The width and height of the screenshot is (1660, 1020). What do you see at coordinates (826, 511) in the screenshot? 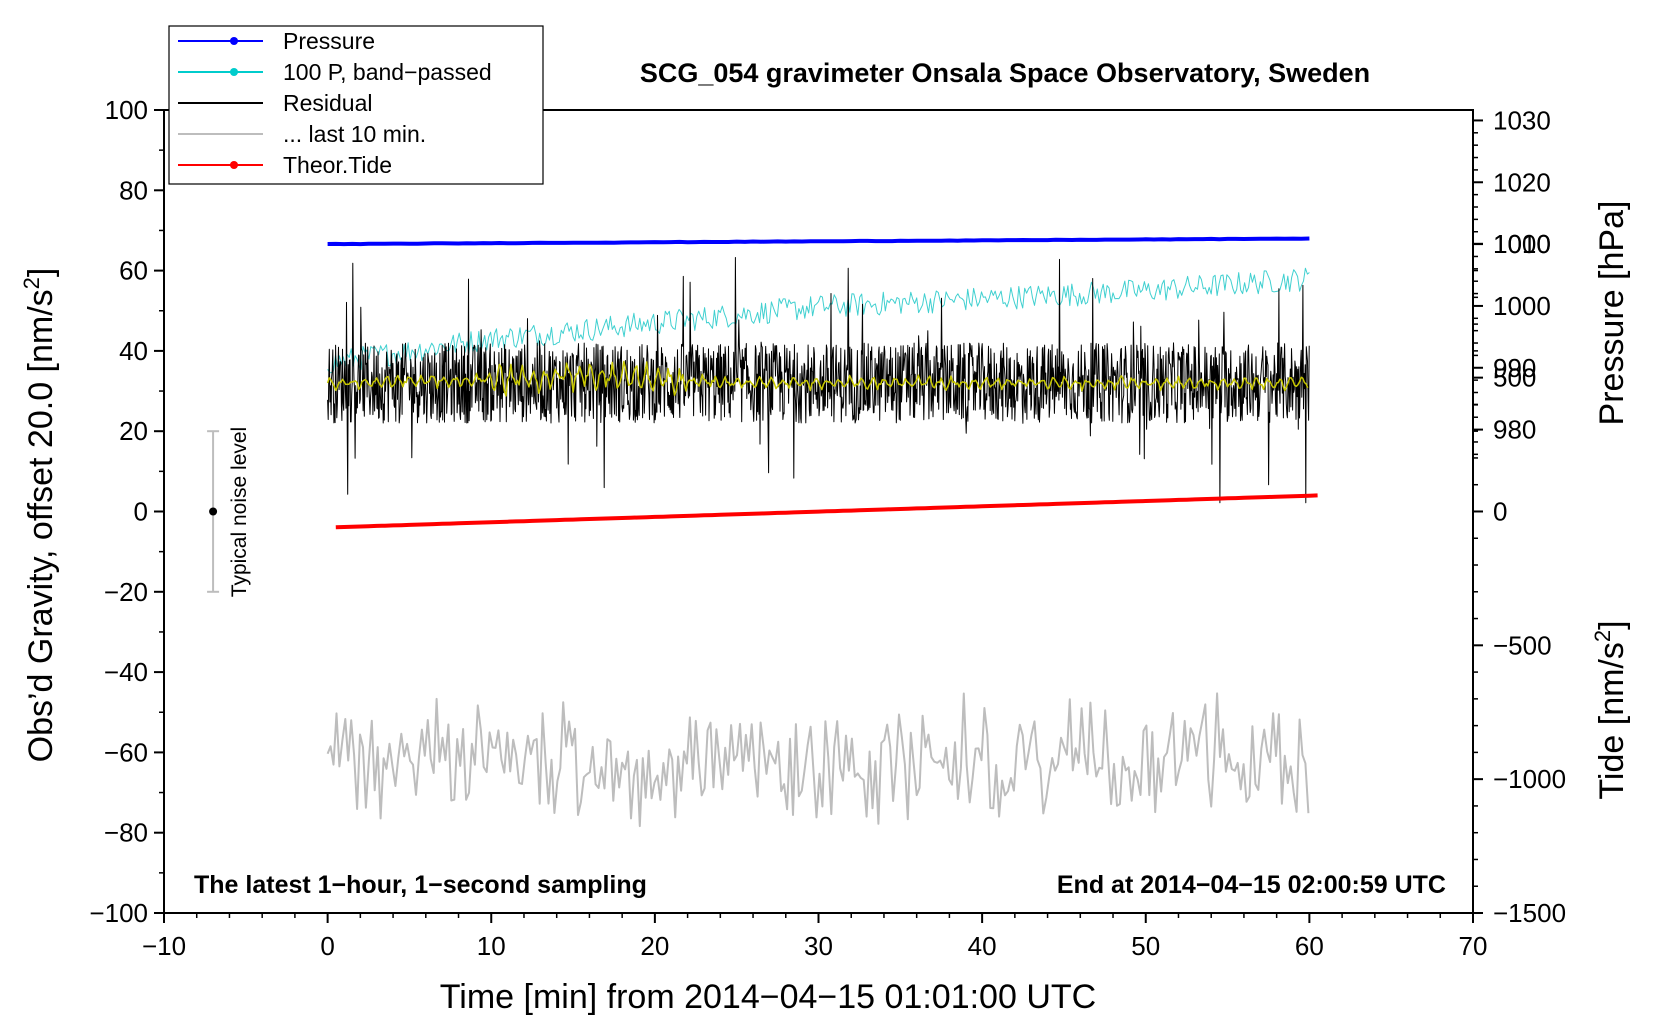
I see `series-theor-tide` at bounding box center [826, 511].